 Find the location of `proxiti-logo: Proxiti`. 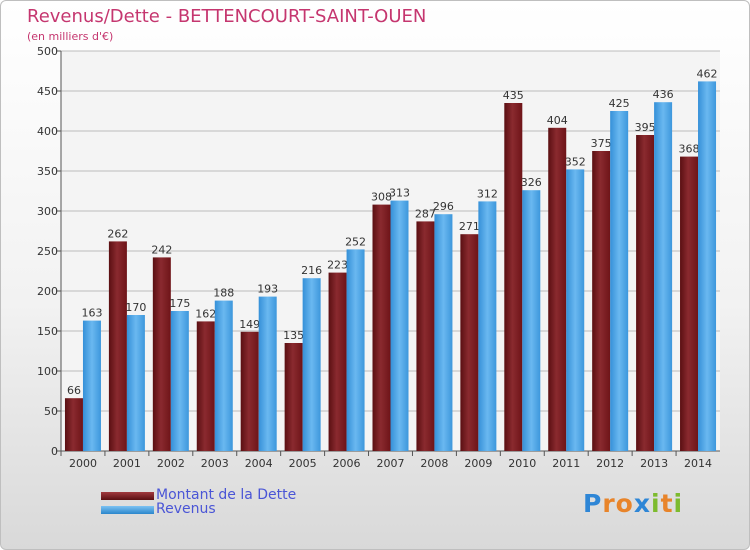

proxiti-logo: Proxiti is located at coordinates (633, 503).